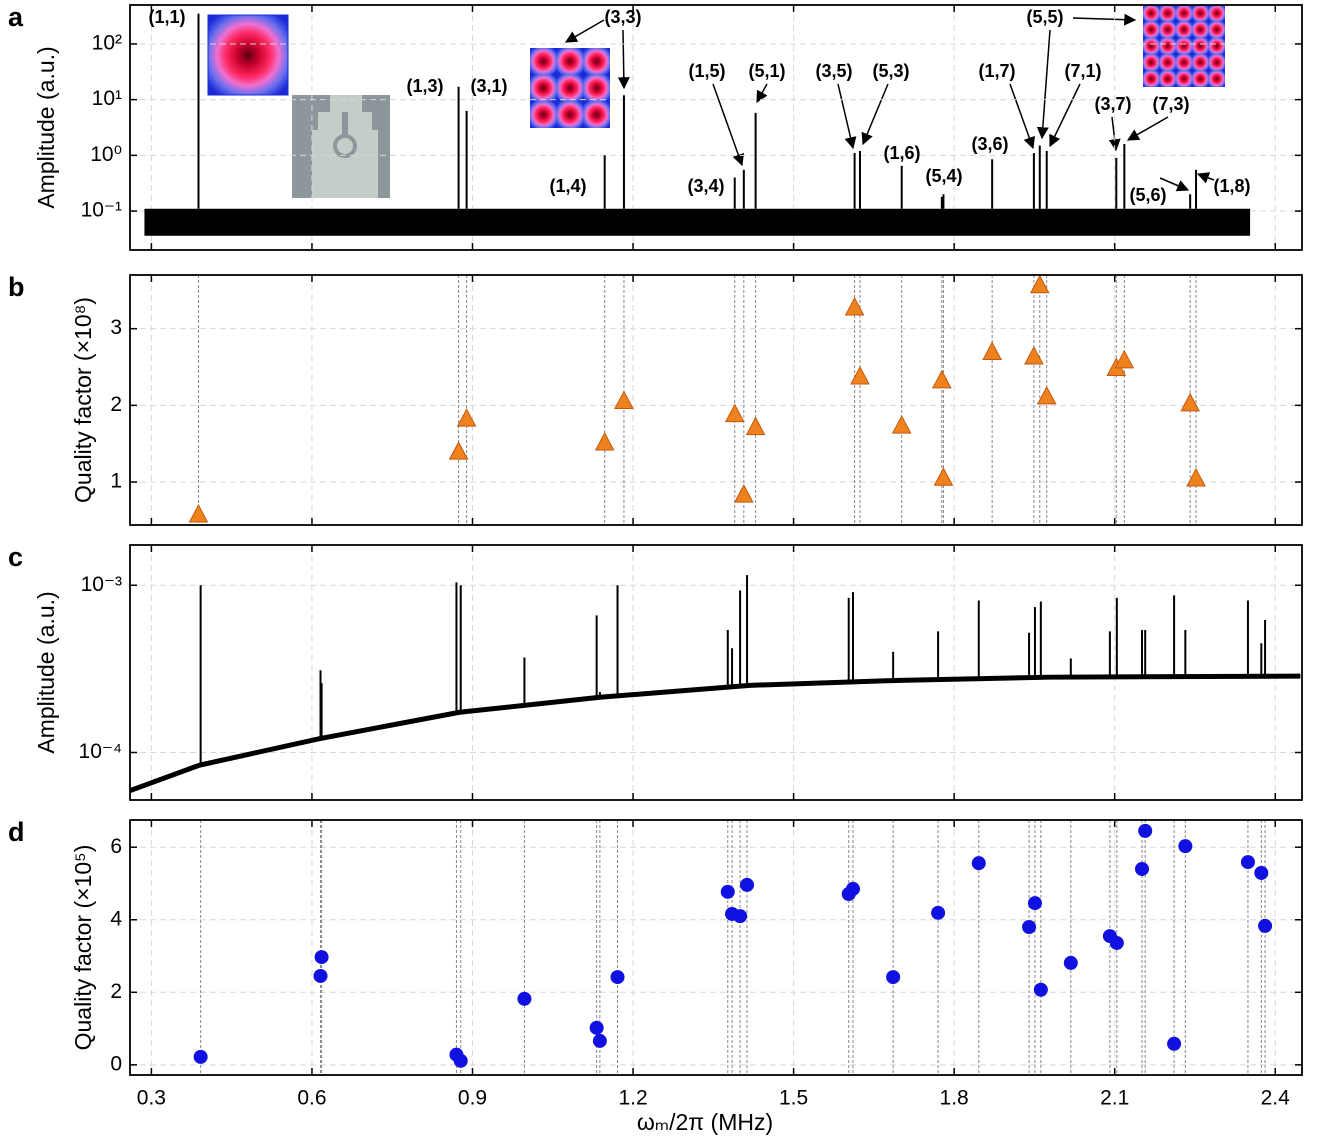 The height and width of the screenshot is (1142, 1325). Describe the element at coordinates (889, 102) in the screenshot. I see `annotation-arrows` at that location.